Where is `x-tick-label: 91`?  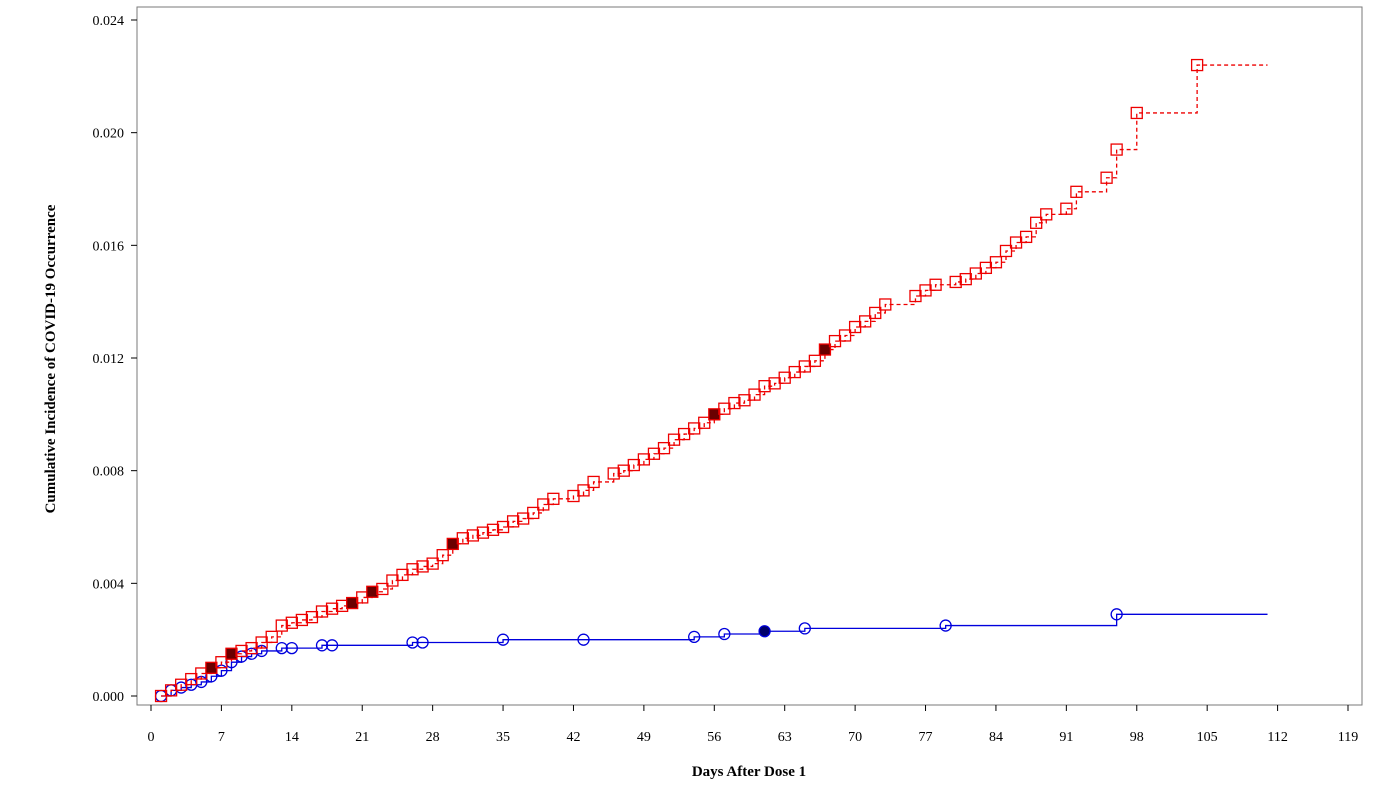
x-tick-label: 91 is located at coordinates (1066, 737).